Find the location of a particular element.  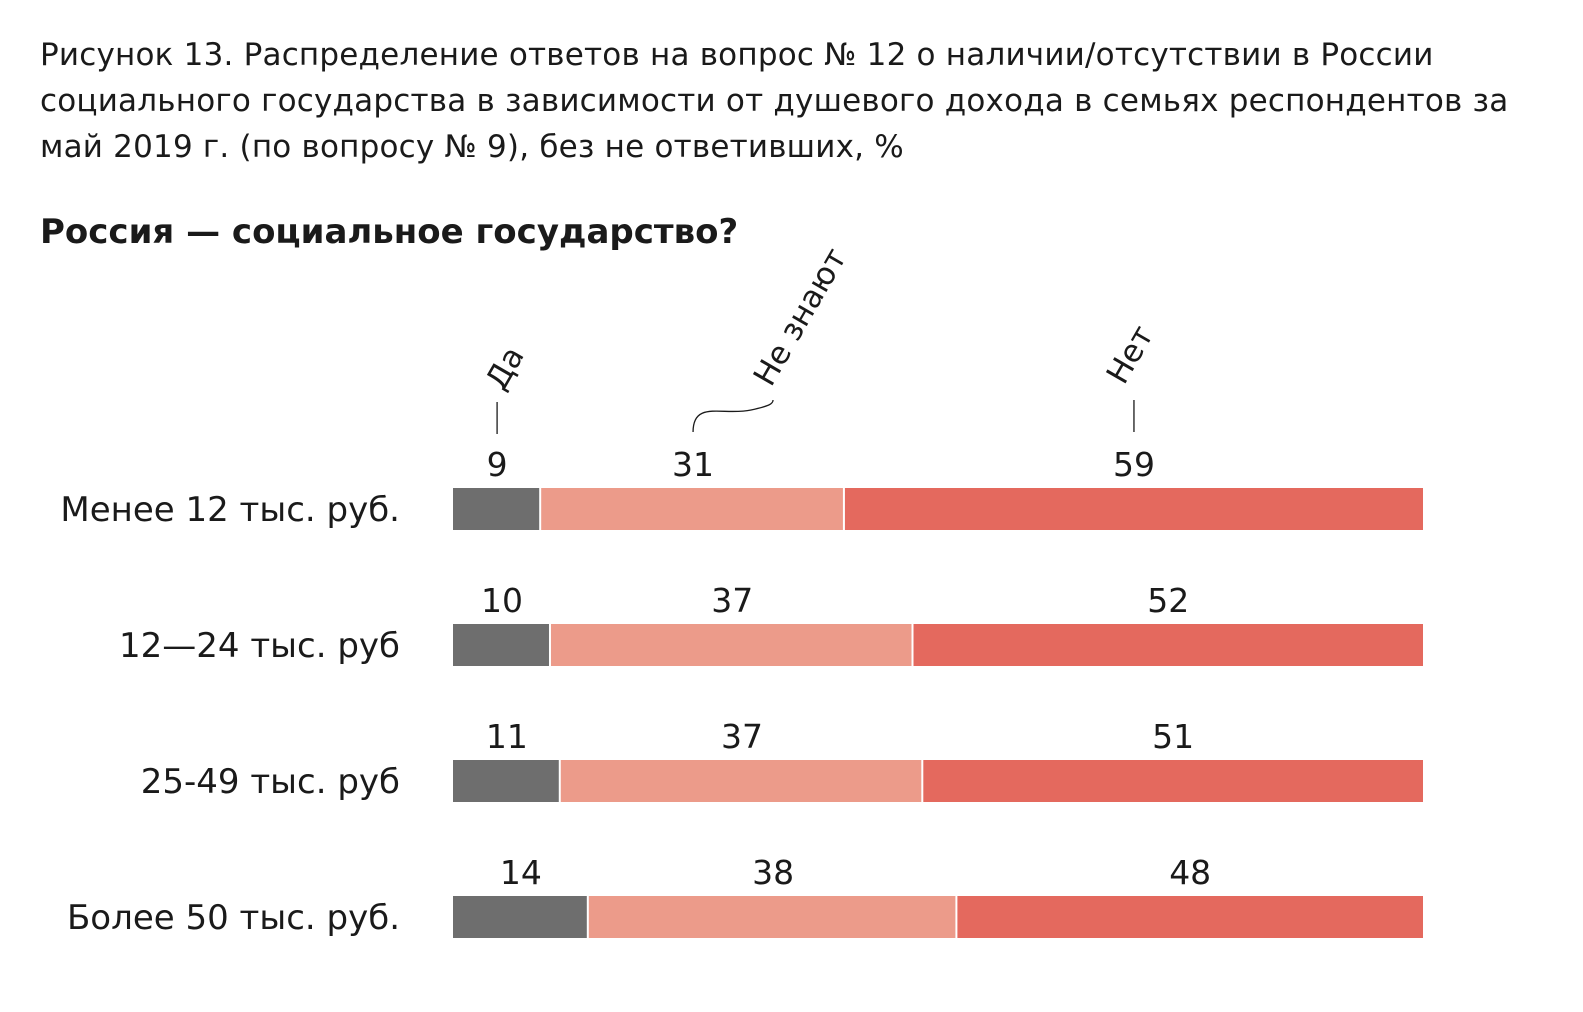

category-label: 25-49 тыс. руб is located at coordinates (270, 782).